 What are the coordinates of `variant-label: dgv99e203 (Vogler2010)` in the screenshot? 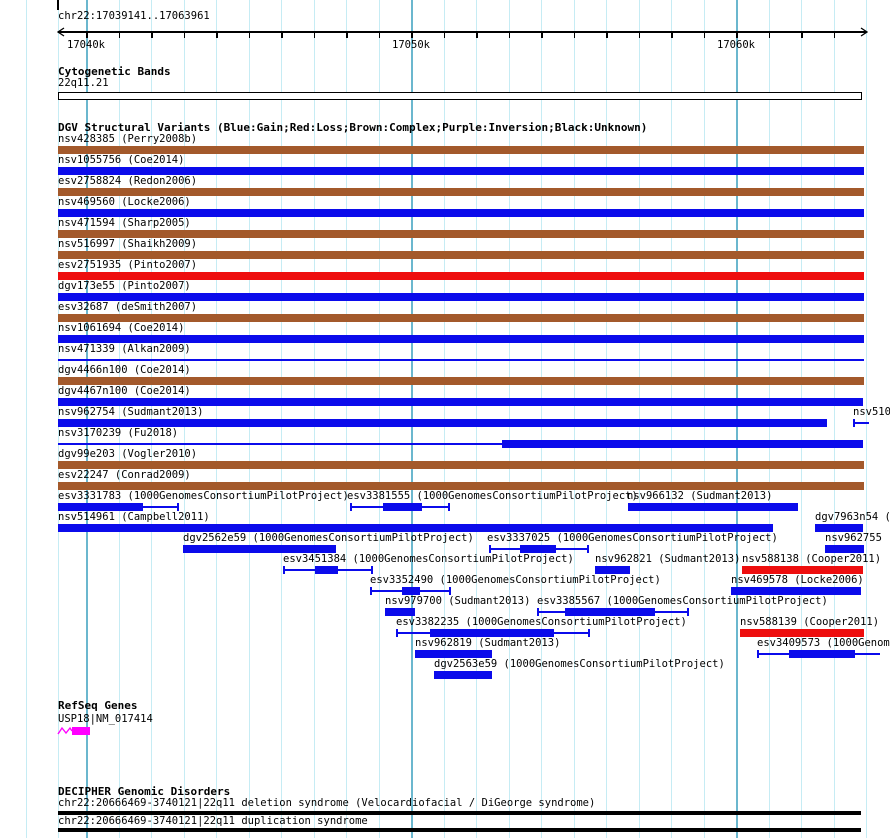 It's located at (128, 454).